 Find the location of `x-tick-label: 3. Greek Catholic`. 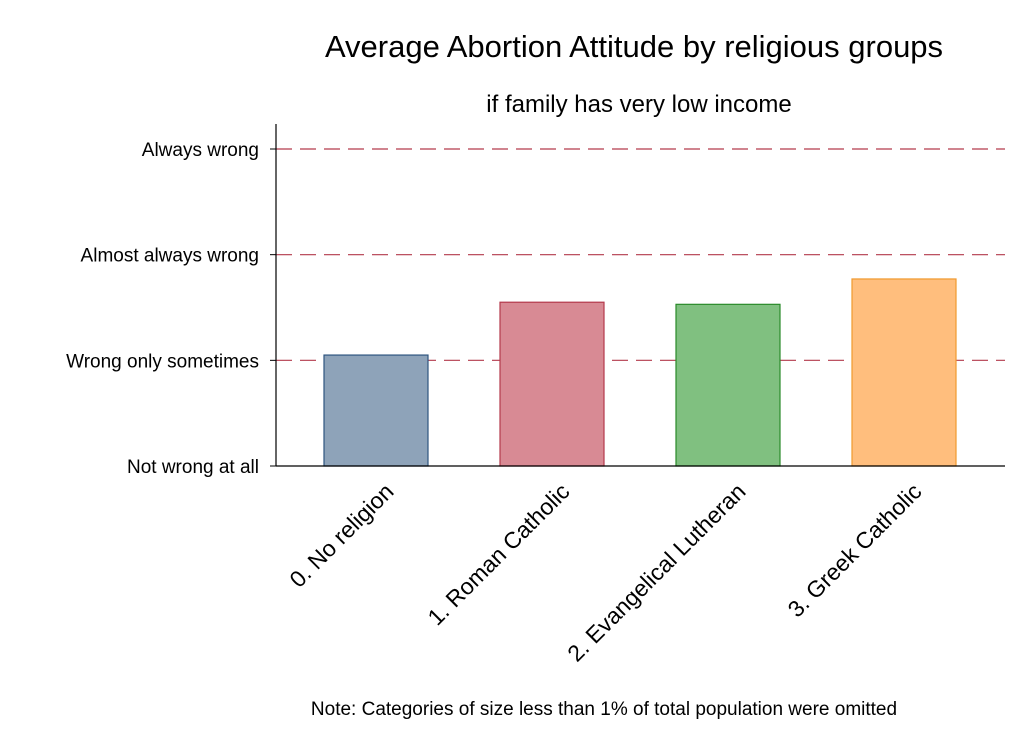

x-tick-label: 3. Greek Catholic is located at coordinates (855, 550).